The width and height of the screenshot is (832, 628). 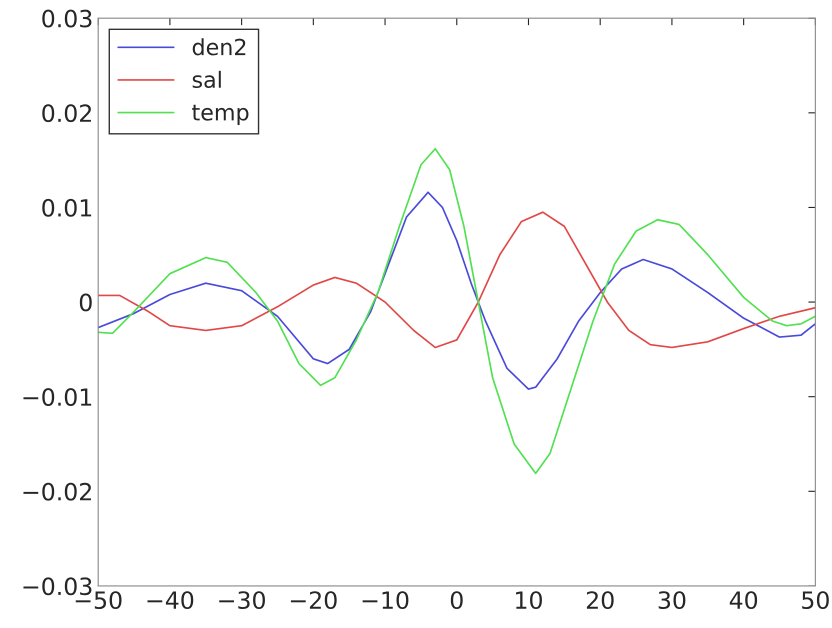 What do you see at coordinates (219, 47) in the screenshot?
I see `legend-label: den2` at bounding box center [219, 47].